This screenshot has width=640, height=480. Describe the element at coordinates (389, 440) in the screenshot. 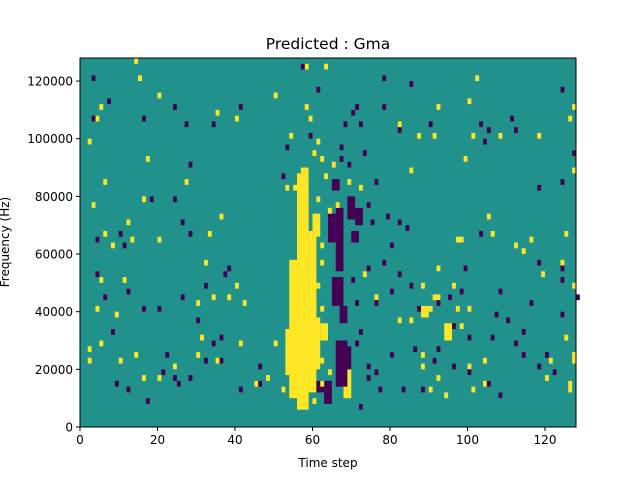

I see `x-tick-label: 80` at that location.